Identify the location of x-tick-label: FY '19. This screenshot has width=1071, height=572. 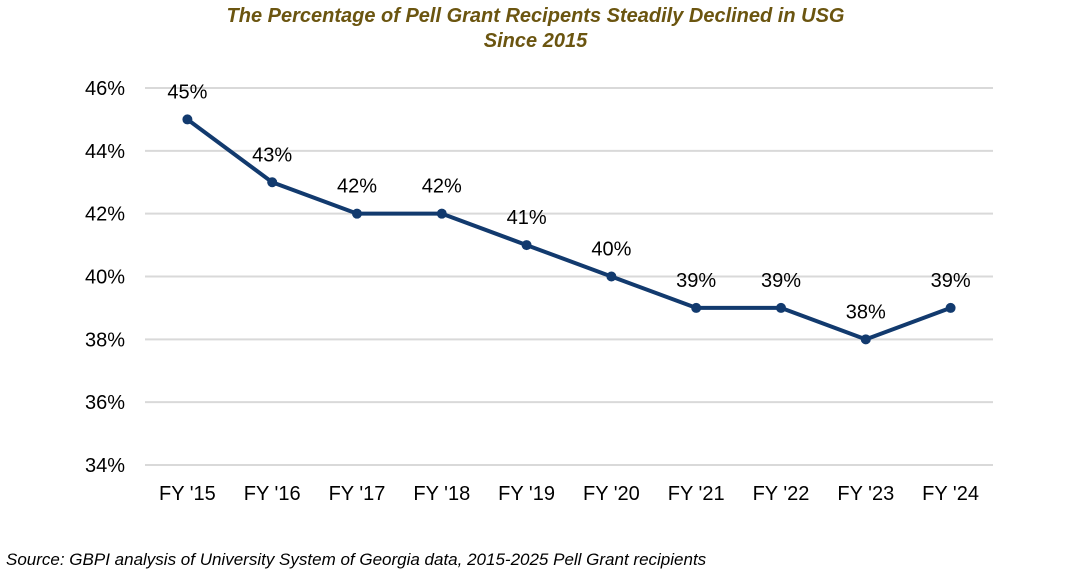
(526, 494).